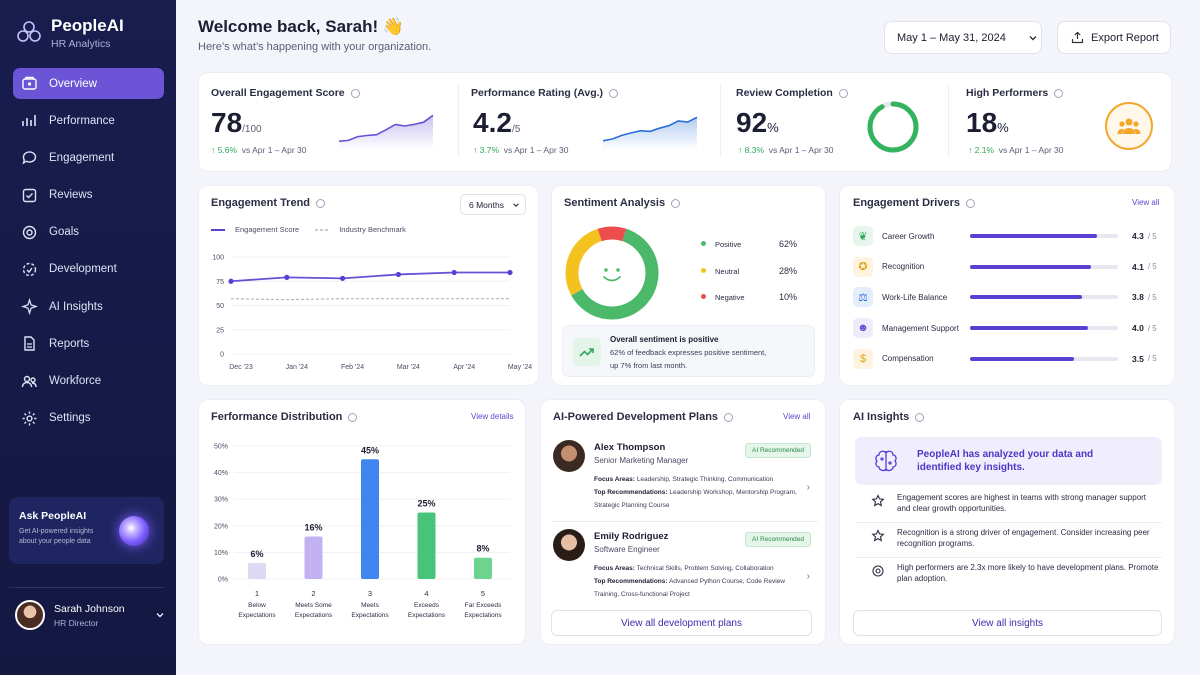 The image size is (1200, 675). I want to click on y-tick-label: 40%, so click(221, 473).